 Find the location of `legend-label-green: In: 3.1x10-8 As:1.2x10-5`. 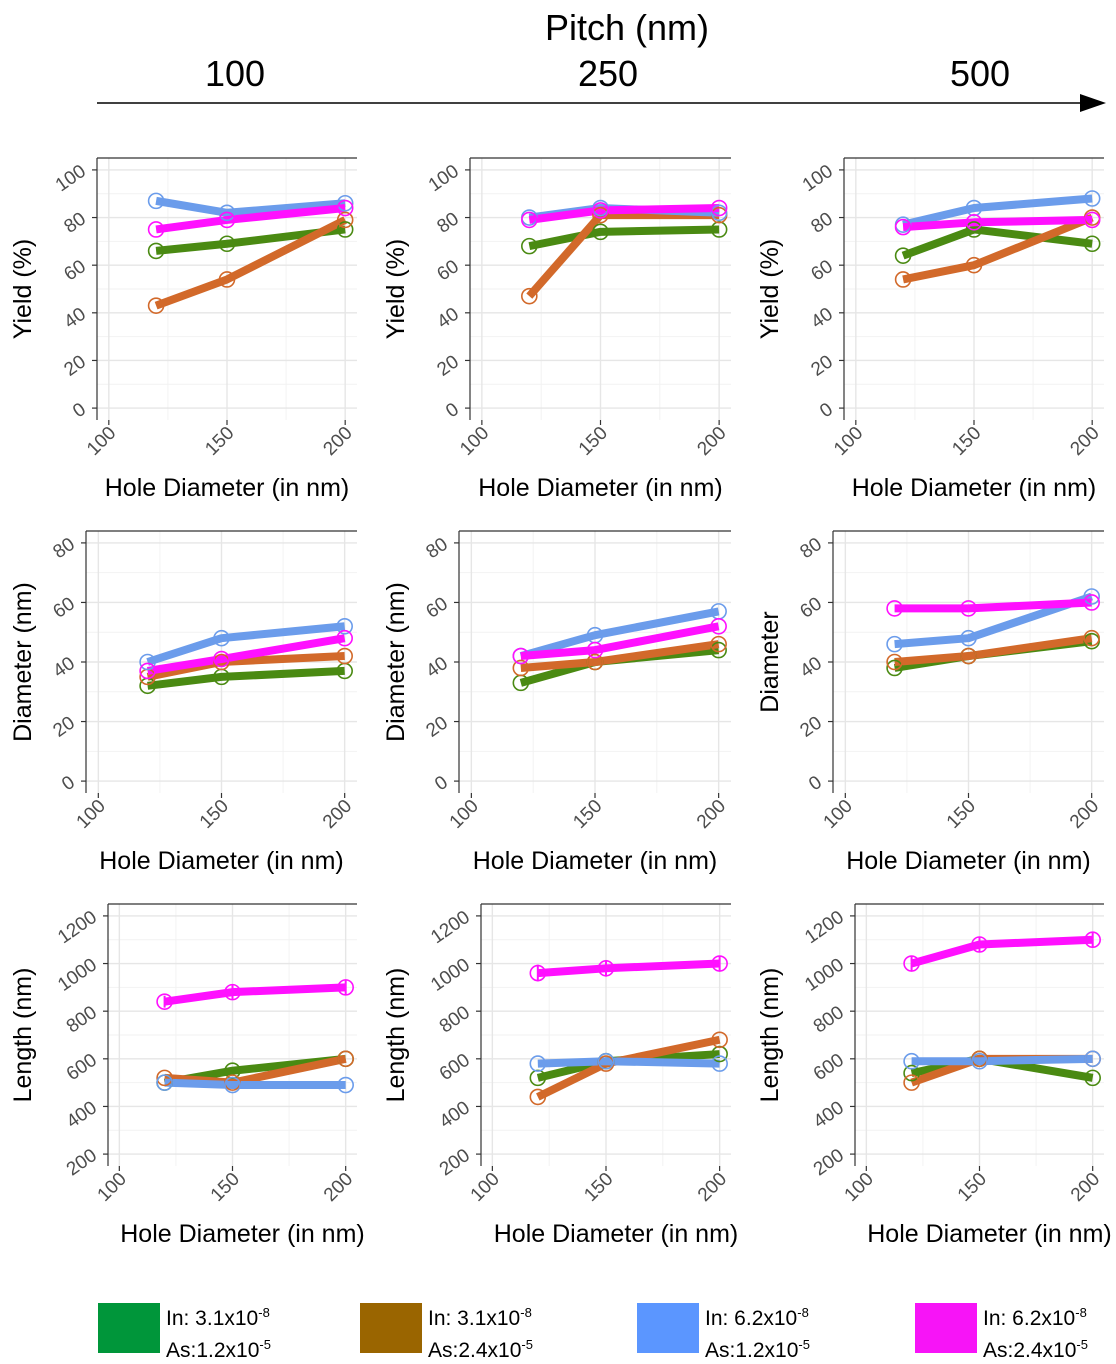

legend-label-green: In: 3.1x10-8 As:1.2x10-5 is located at coordinates (218, 1333).